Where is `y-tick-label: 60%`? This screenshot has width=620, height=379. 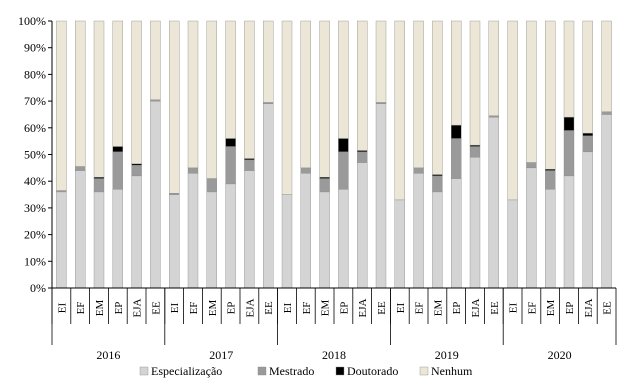
y-tick-label: 60% is located at coordinates (35, 128).